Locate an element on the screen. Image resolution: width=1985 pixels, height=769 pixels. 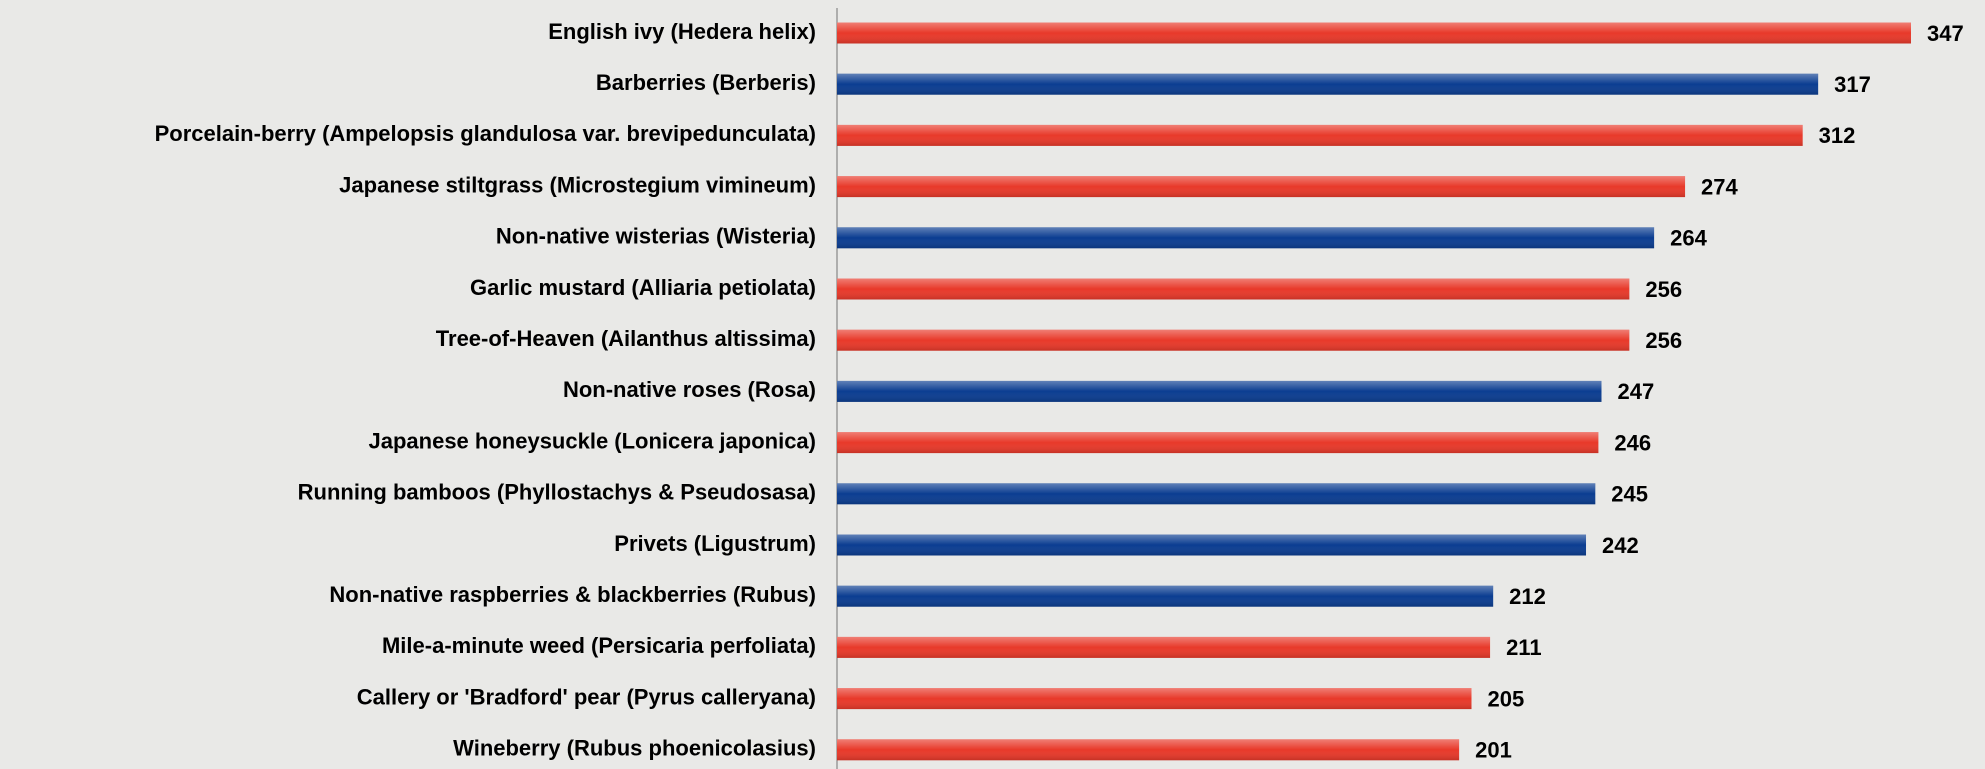
category-label: Non-native wisterias (Wisteria) is located at coordinates (656, 236).